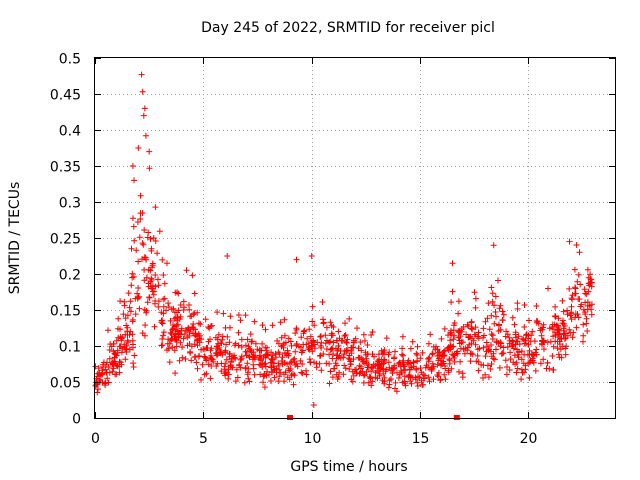 Image resolution: width=640 pixels, height=480 pixels. What do you see at coordinates (95, 439) in the screenshot?
I see `x-tick-label: 0` at bounding box center [95, 439].